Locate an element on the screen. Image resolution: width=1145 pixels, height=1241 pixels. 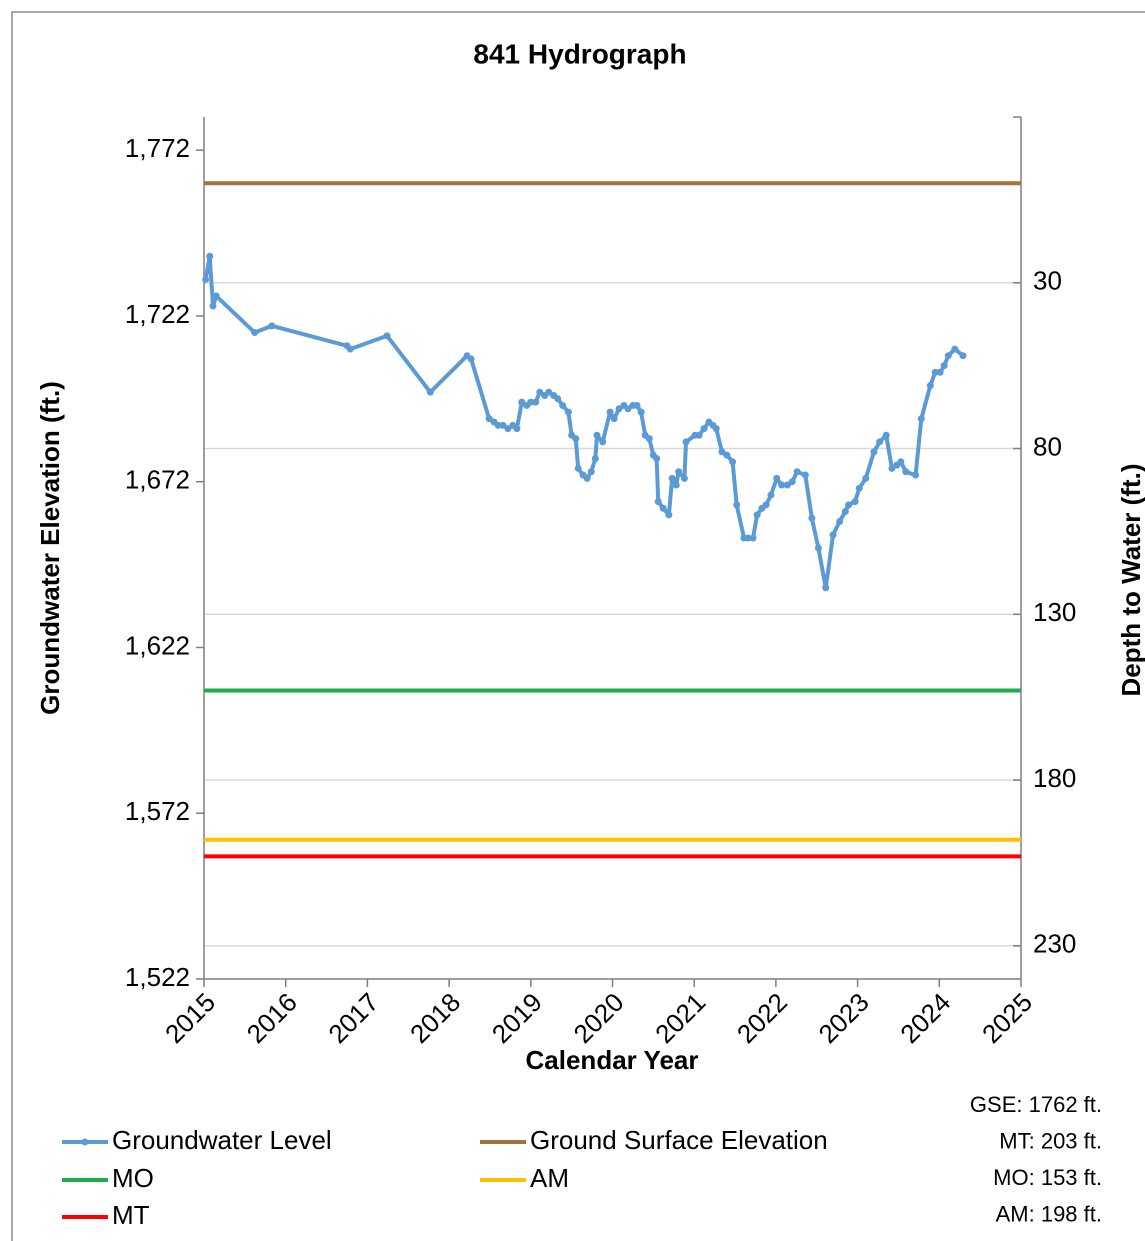
y-tick-label: 1,722 is located at coordinates (157, 314).